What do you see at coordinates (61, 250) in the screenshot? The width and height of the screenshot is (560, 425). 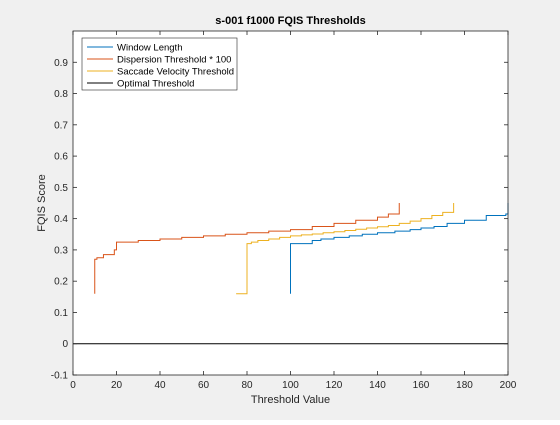 I see `y-tick-label: 0.3` at bounding box center [61, 250].